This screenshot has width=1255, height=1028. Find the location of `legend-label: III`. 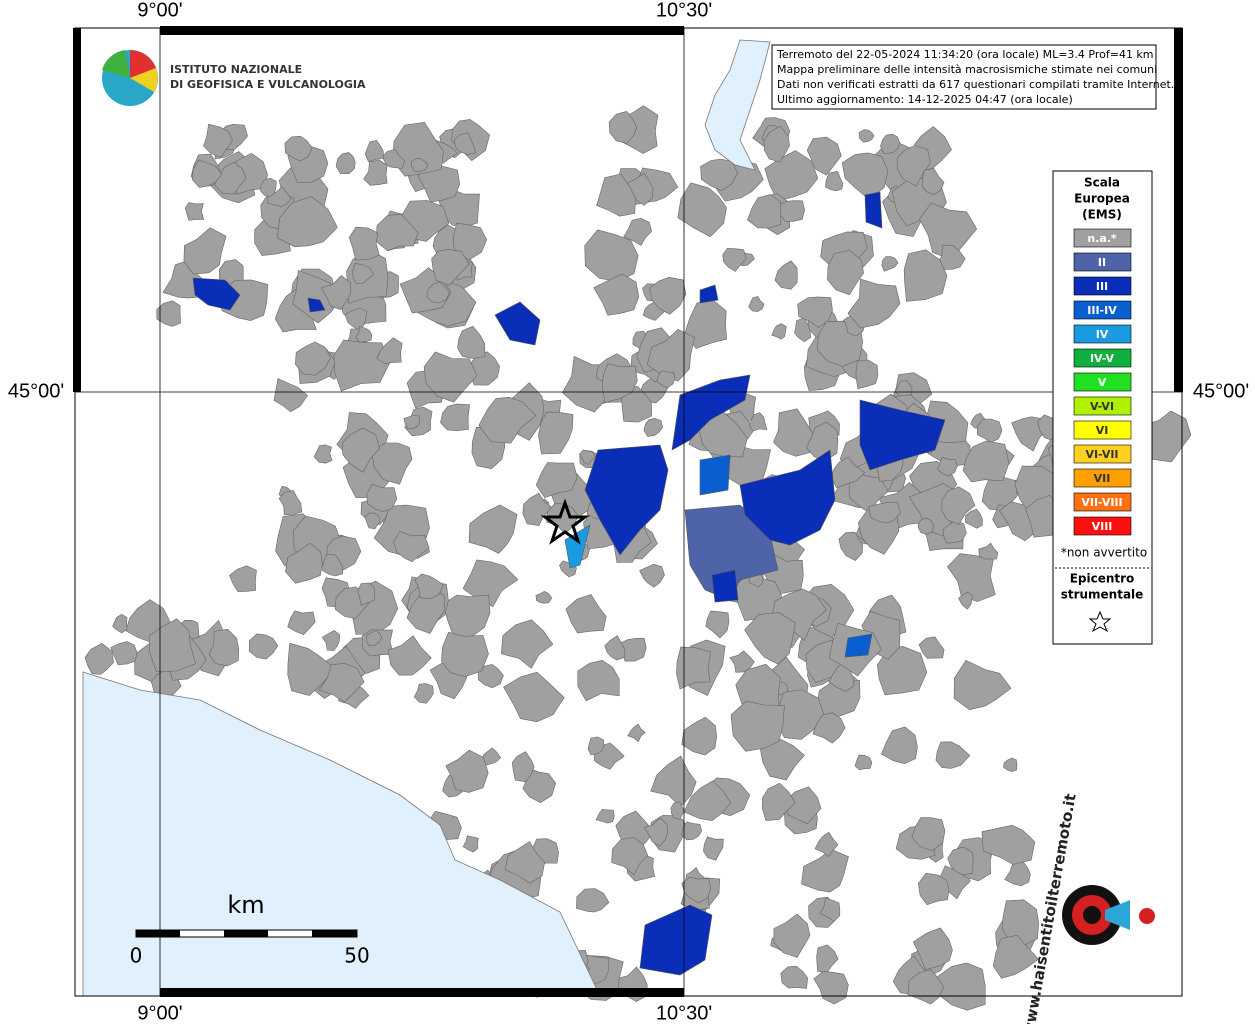

legend-label: III is located at coordinates (1102, 286).